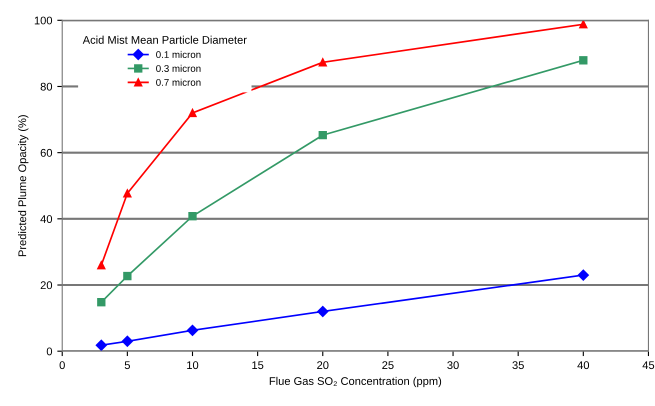 This screenshot has width=655, height=406. I want to click on x-tick-label: 10, so click(192, 365).